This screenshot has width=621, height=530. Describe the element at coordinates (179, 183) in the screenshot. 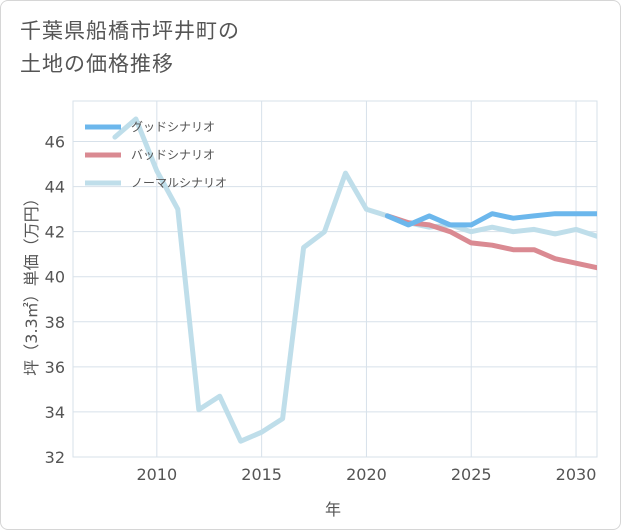

I see `legend-label-normal: ノーマルシナリオ` at that location.